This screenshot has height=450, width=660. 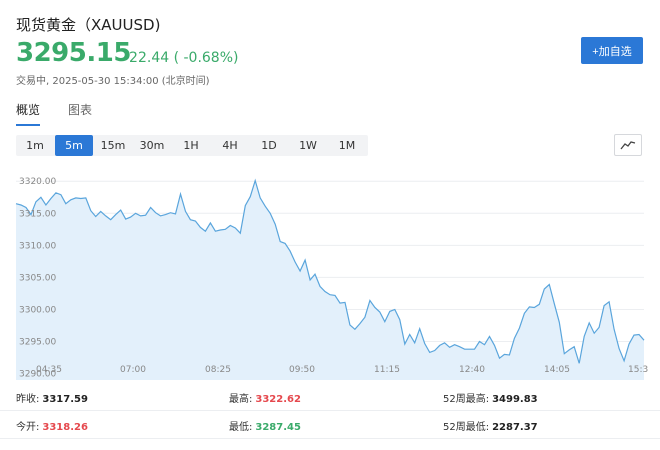 What do you see at coordinates (638, 370) in the screenshot?
I see `x-tick-label: 15:3` at bounding box center [638, 370].